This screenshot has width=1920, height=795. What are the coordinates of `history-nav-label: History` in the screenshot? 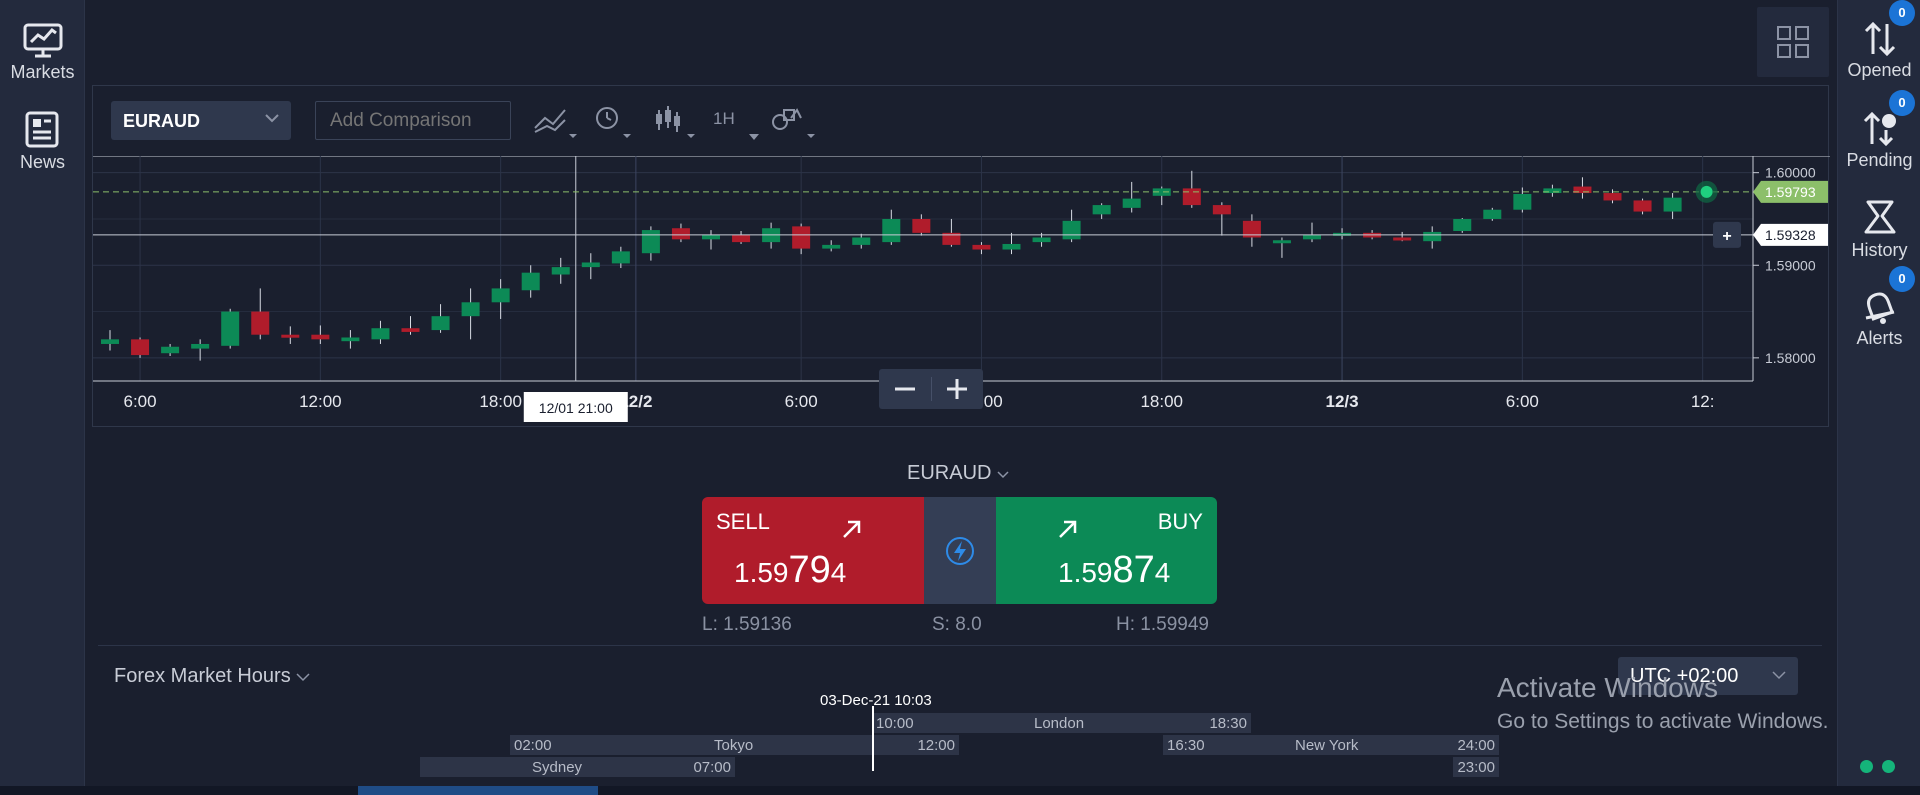 It's located at (1879, 250).